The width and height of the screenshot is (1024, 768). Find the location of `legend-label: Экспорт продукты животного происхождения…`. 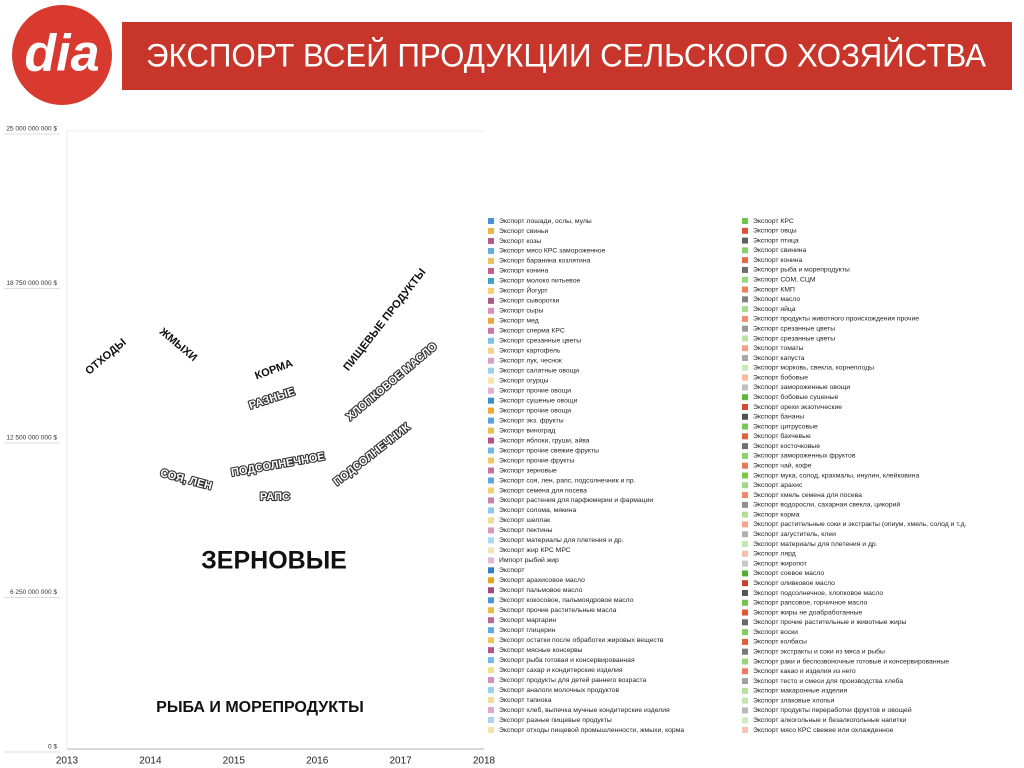

legend-label: Экспорт продукты животного происхождения… is located at coordinates (836, 319).